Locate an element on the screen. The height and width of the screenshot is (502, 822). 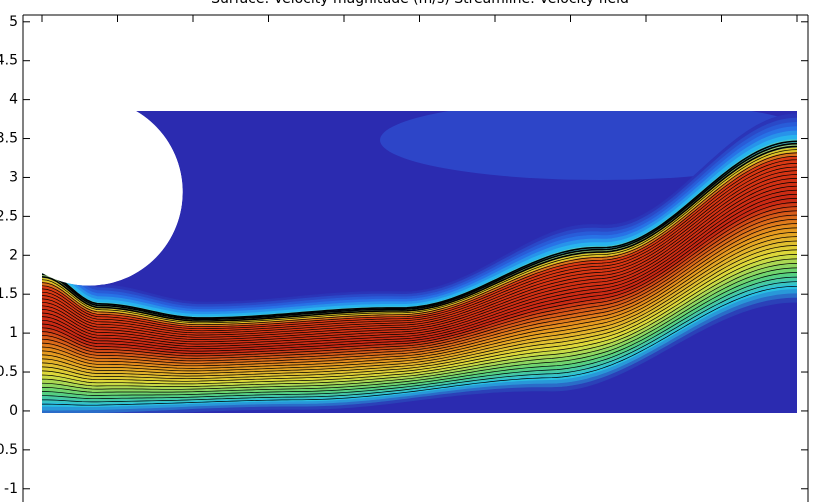
y-tick-label: 0.5 is located at coordinates (9, 372).